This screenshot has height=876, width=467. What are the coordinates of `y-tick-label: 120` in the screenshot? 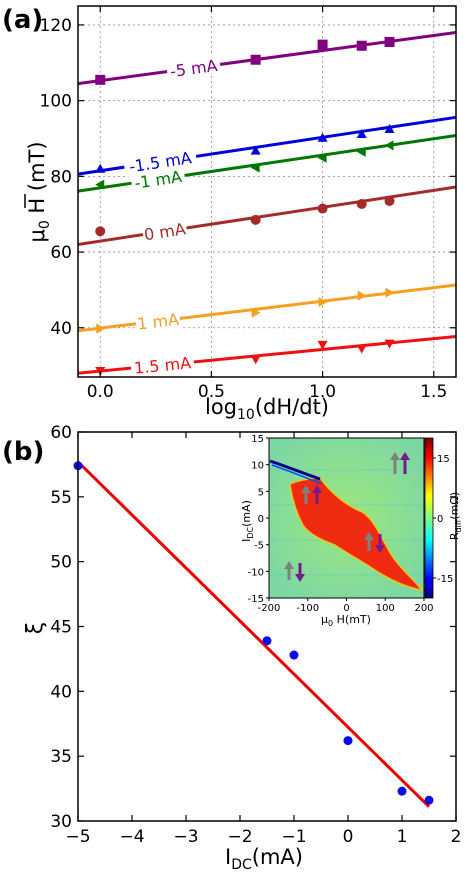 It's located at (56, 26).